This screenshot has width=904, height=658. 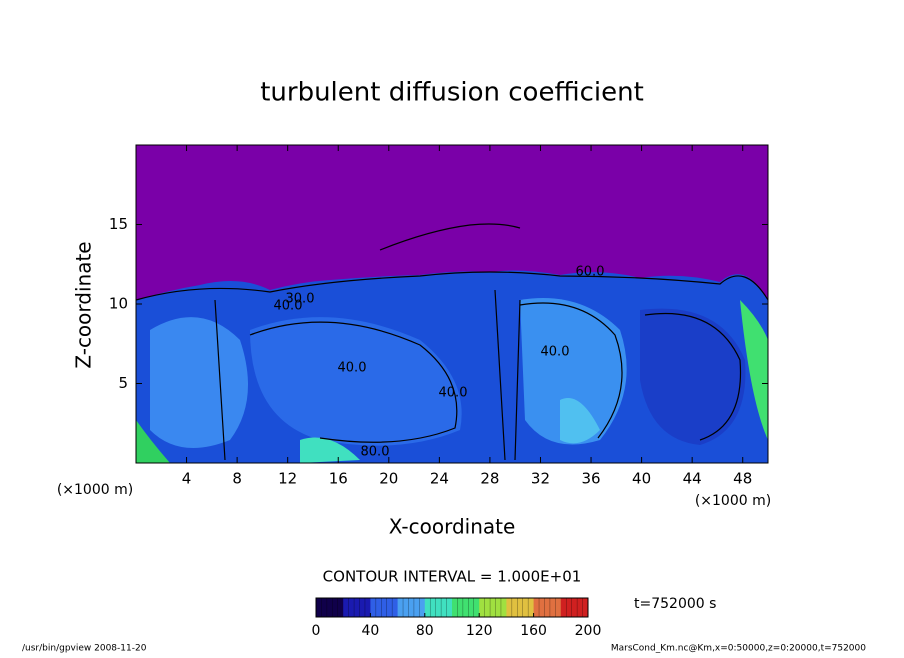 What do you see at coordinates (733, 501) in the screenshot?
I see `x-unit-right: (×1000 m)` at bounding box center [733, 501].